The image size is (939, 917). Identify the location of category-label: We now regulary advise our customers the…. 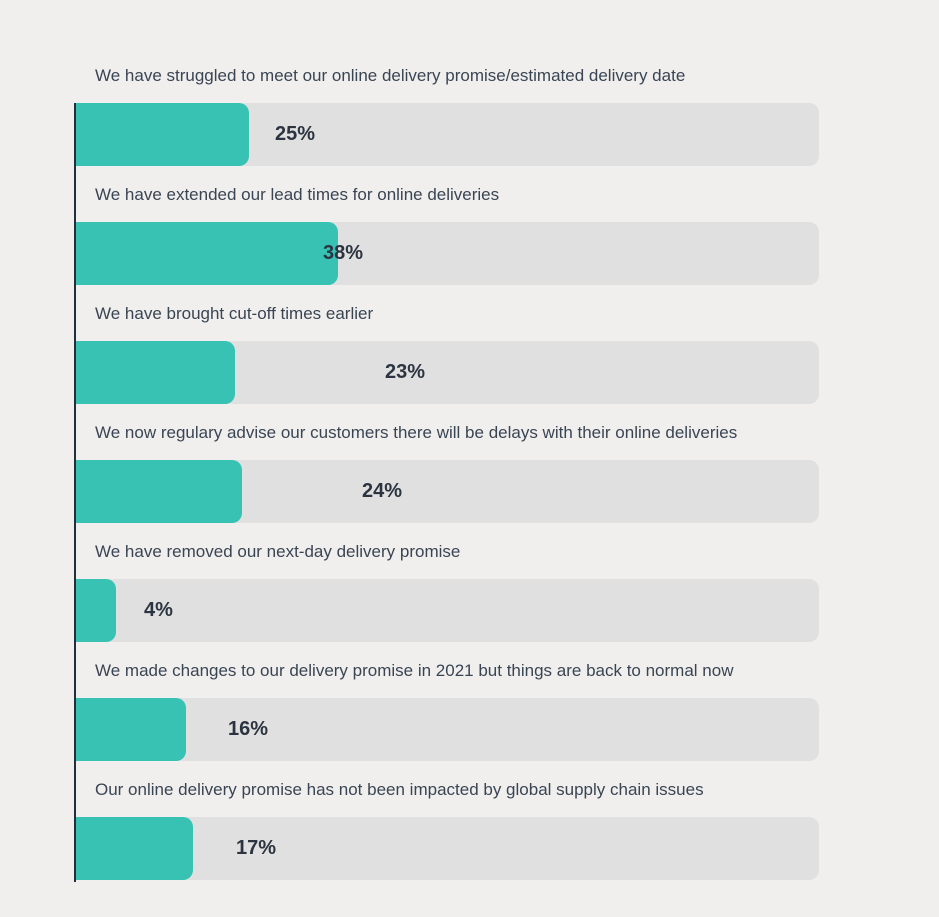
(416, 432).